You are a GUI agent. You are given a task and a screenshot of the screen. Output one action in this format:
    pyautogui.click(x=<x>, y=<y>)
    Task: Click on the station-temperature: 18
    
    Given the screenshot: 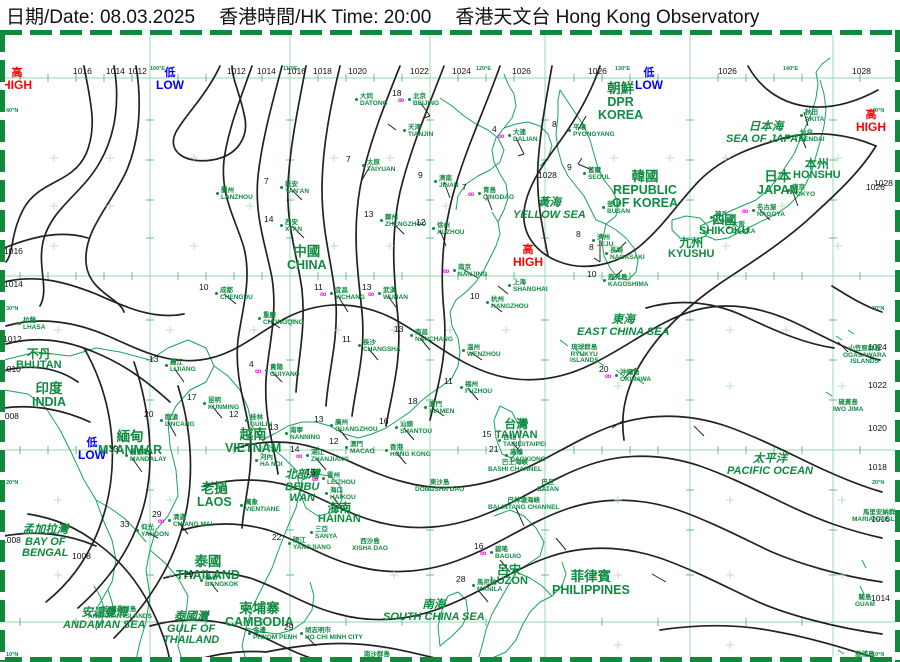 What is the action you would take?
    pyautogui.click(x=413, y=401)
    